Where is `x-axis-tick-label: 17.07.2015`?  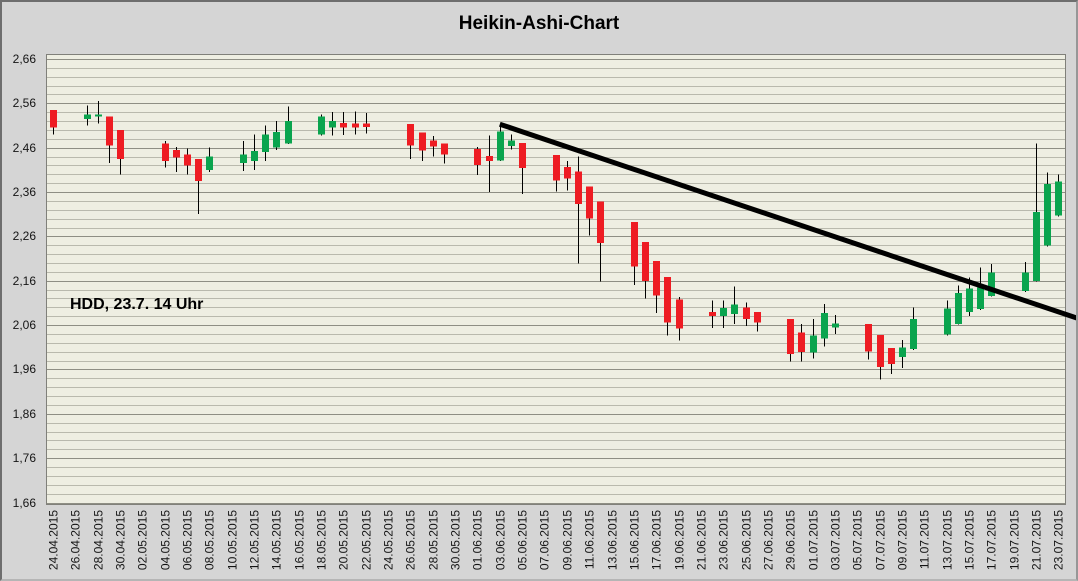
x-axis-tick-label: 17.07.2015 is located at coordinates (992, 540).